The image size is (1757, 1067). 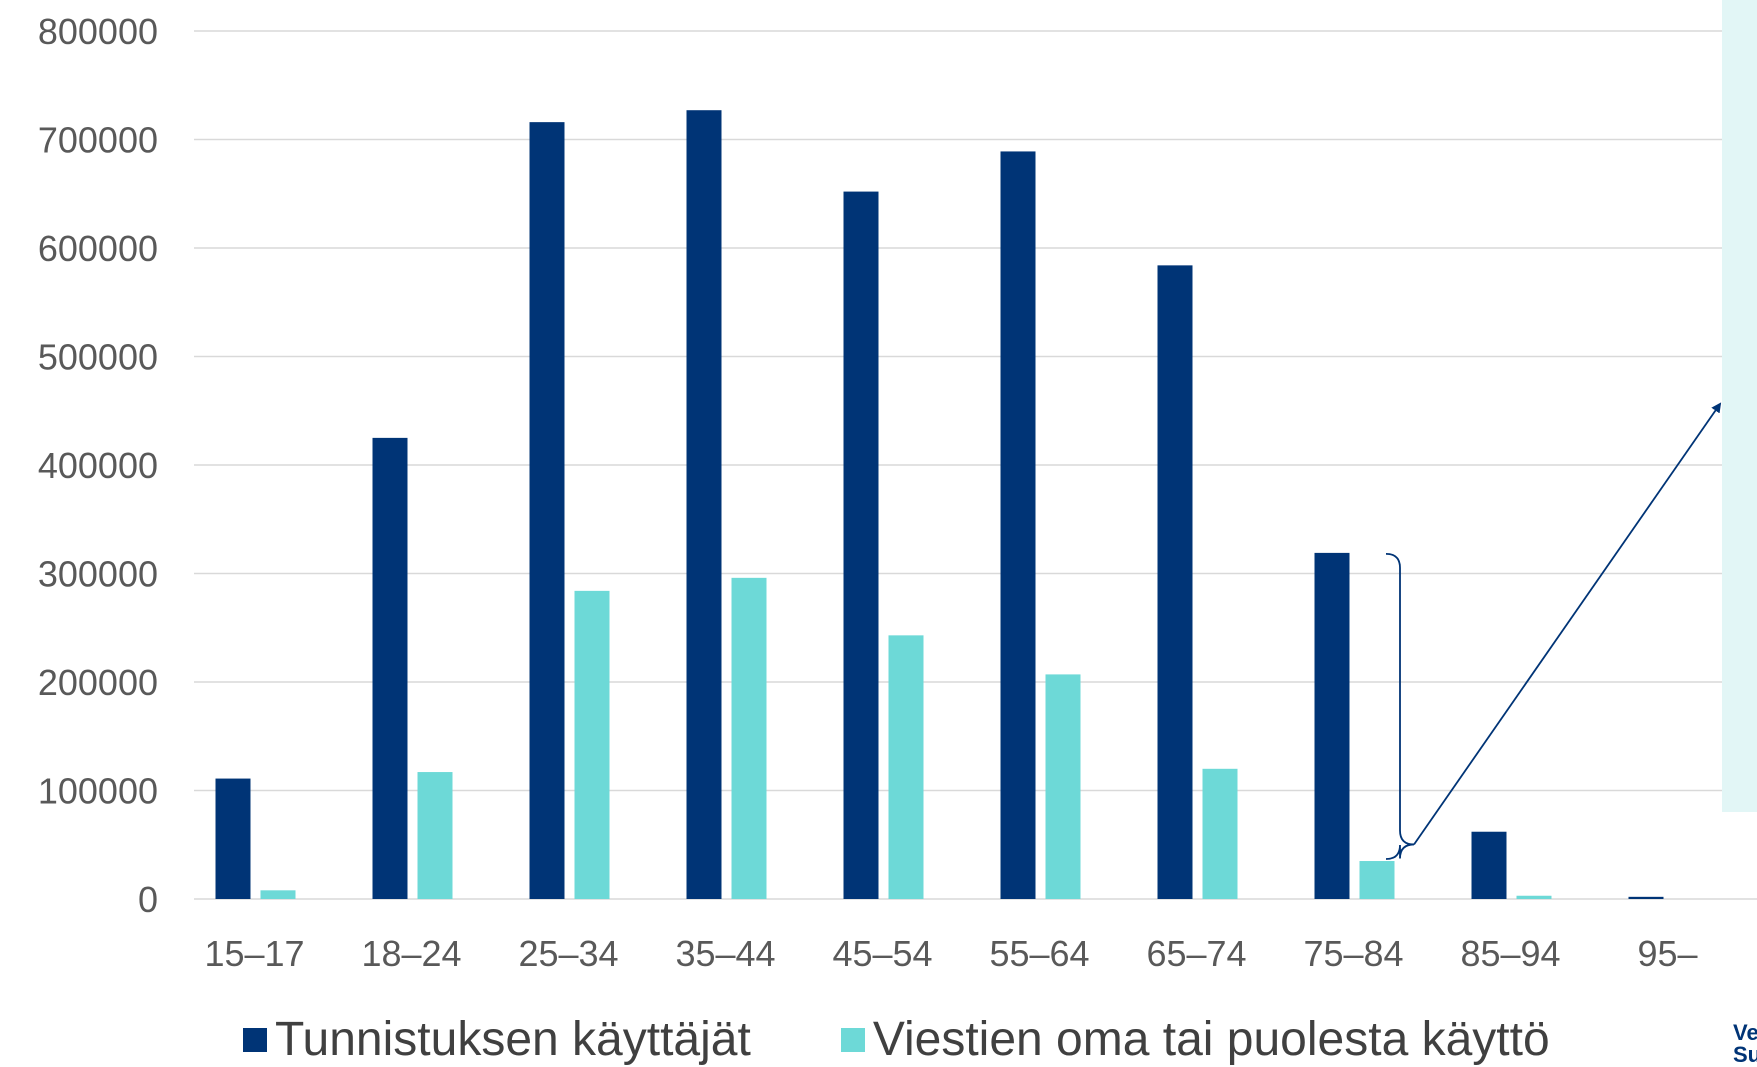 What do you see at coordinates (1353, 953) in the screenshot?
I see `x-tick-label: 75–84` at bounding box center [1353, 953].